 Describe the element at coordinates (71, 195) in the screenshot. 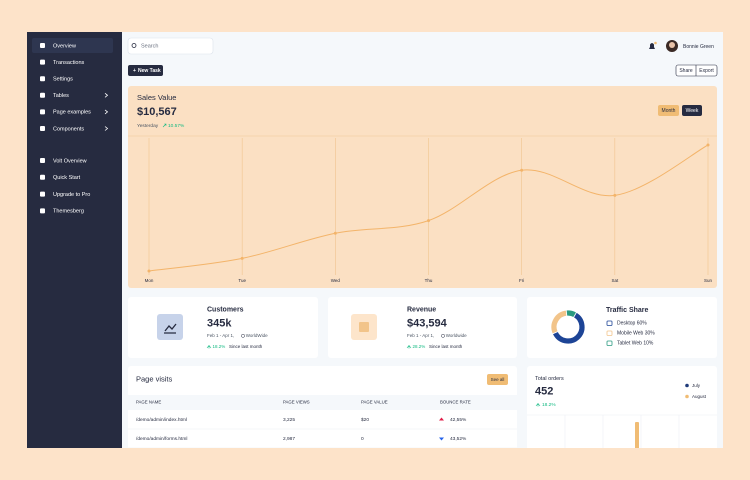

I see `nav-item: Upgrade to Pro` at that location.